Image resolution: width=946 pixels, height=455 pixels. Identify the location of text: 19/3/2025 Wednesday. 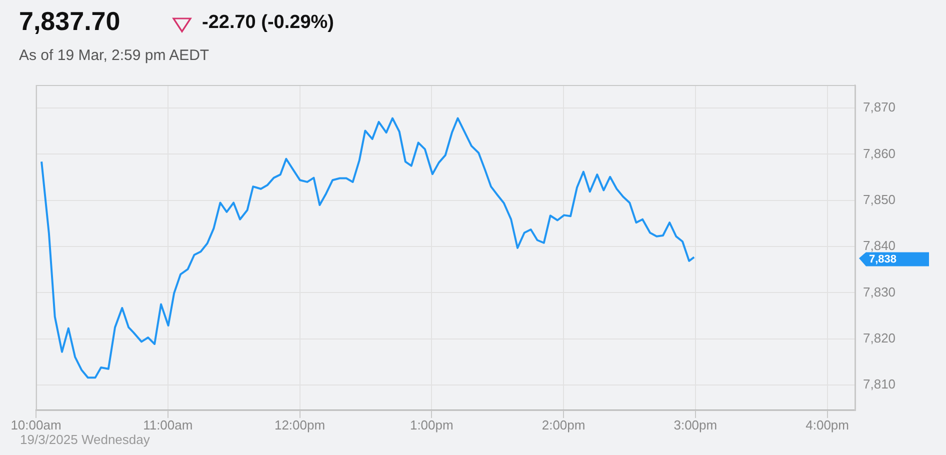
(85, 439).